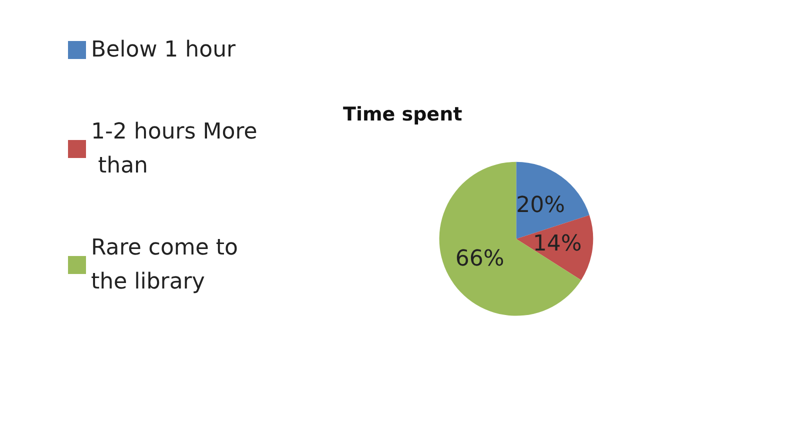 The width and height of the screenshot is (790, 423). I want to click on legend-label: Below 1 hour, so click(164, 50).